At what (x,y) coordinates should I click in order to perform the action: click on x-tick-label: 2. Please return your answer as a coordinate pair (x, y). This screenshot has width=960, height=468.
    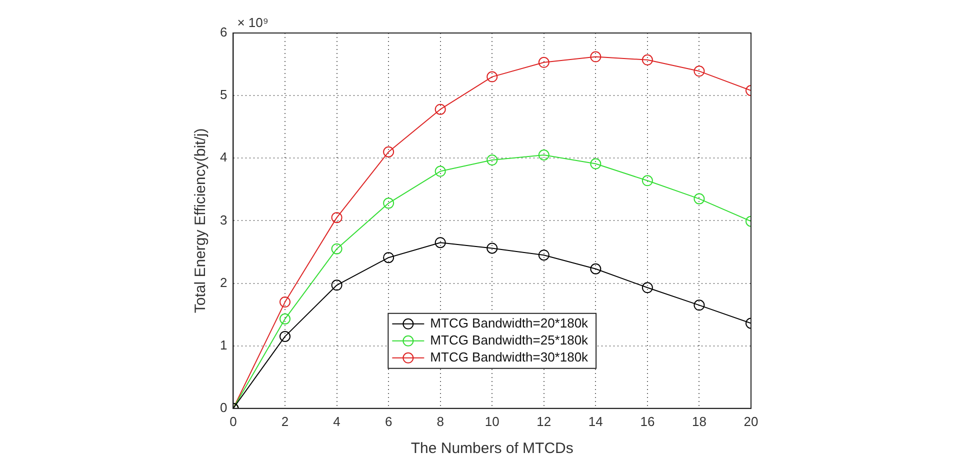
    Looking at the image, I should click on (285, 421).